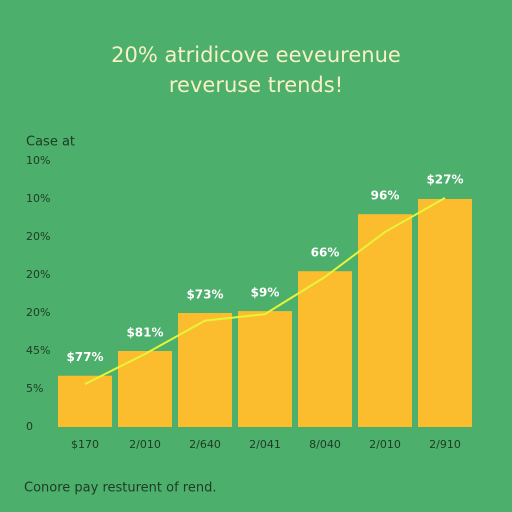 This screenshot has height=512, width=512. Describe the element at coordinates (38, 350) in the screenshot. I see `y-tick-label: 45%` at that location.